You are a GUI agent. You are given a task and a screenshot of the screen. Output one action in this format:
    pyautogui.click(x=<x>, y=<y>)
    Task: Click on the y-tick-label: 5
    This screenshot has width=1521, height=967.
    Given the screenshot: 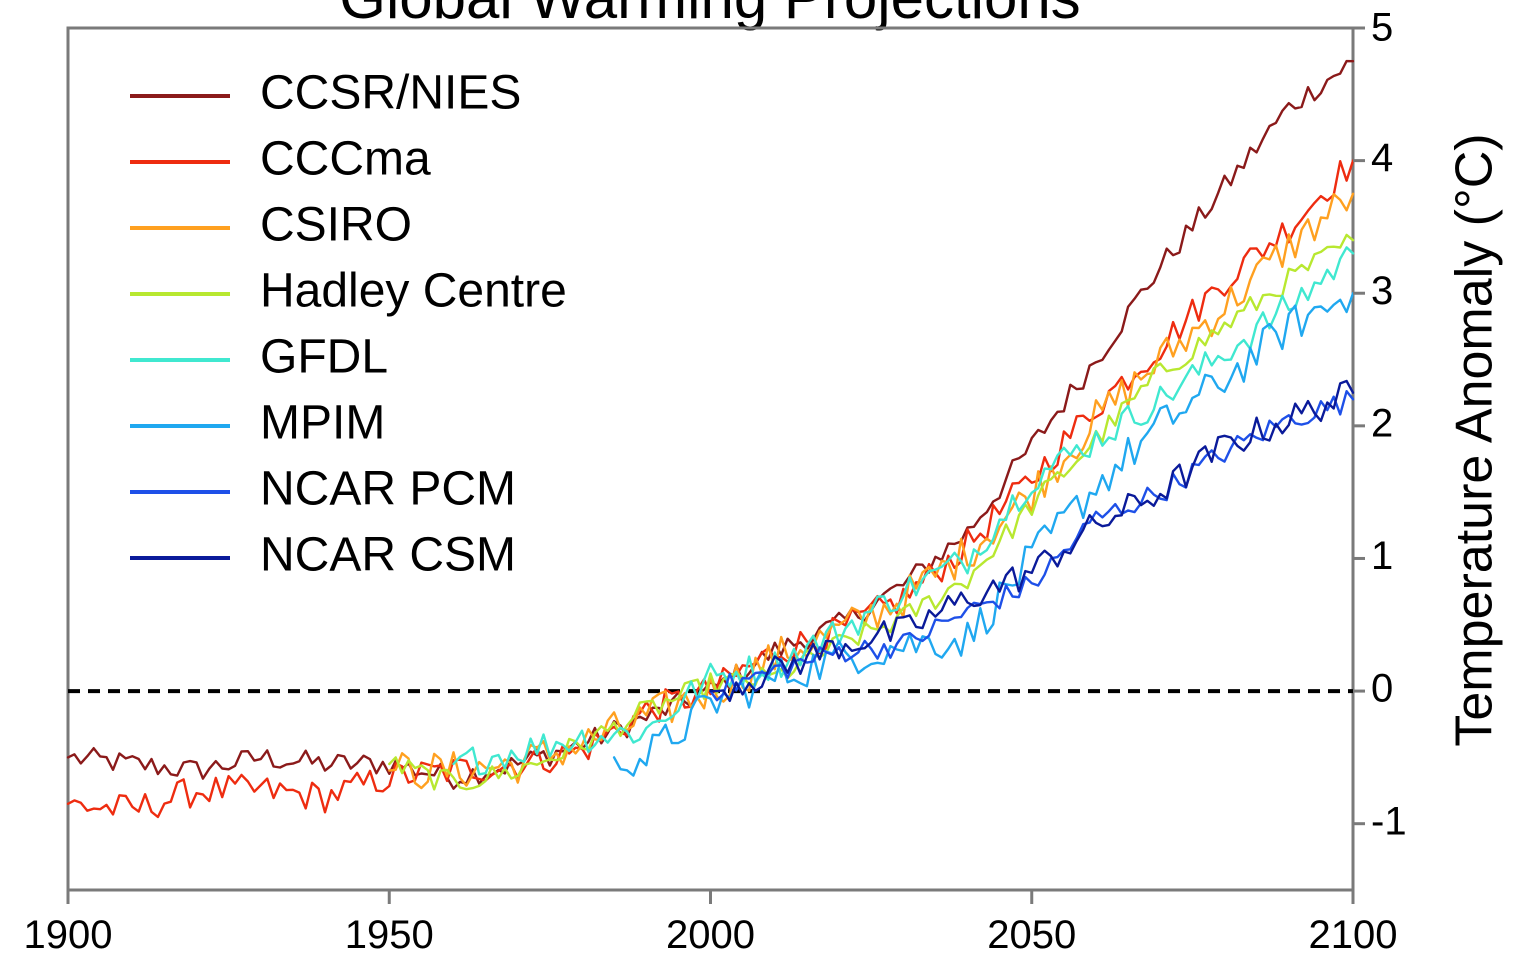 What is the action you would take?
    pyautogui.click(x=1382, y=28)
    